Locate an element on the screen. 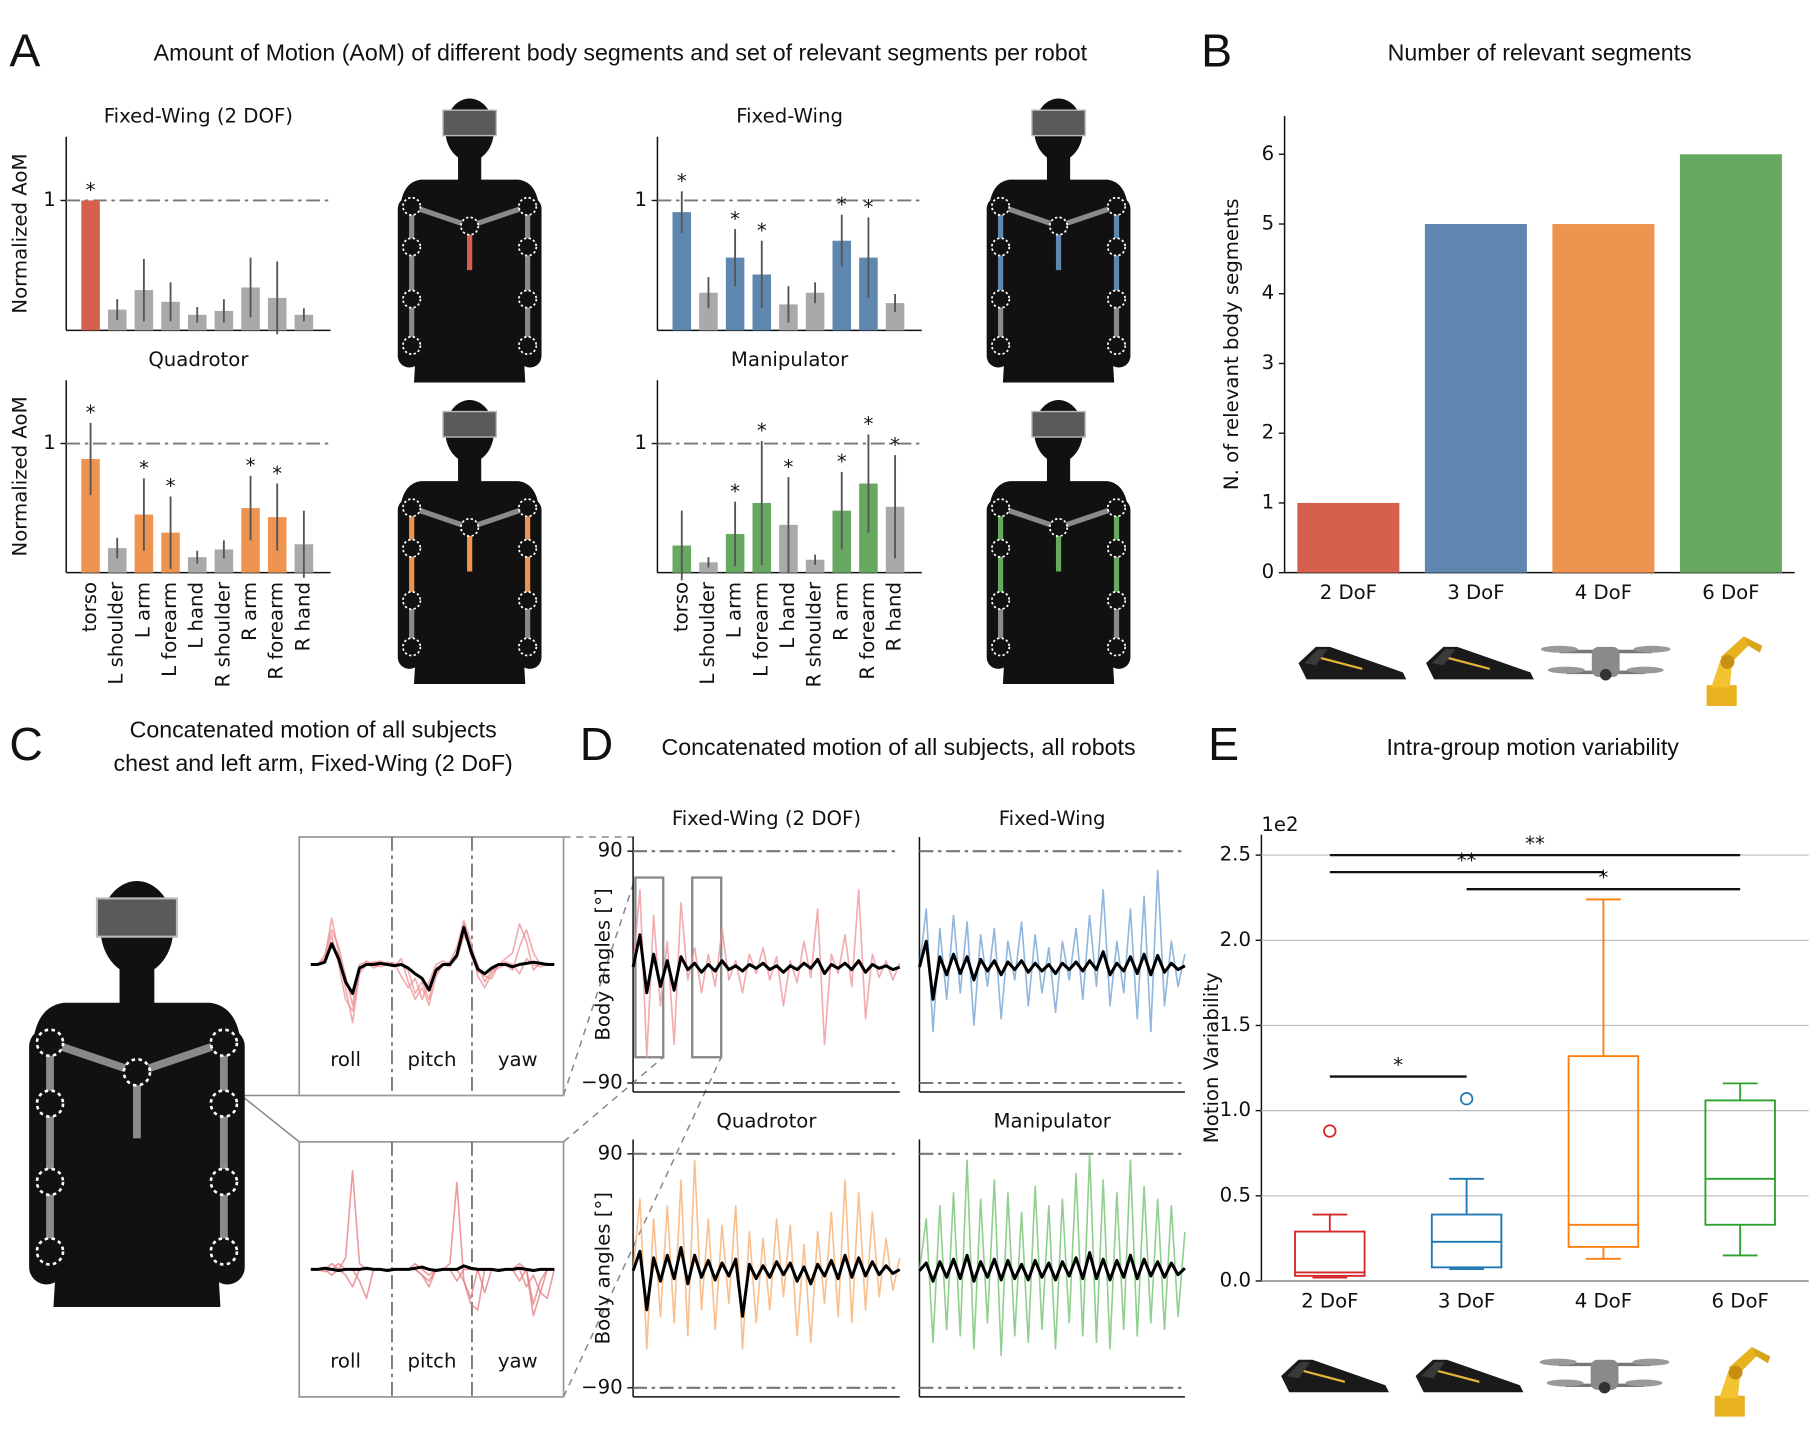 Image resolution: width=1818 pixels, height=1434 pixels. y-tick-label: 3 is located at coordinates (1268, 362).